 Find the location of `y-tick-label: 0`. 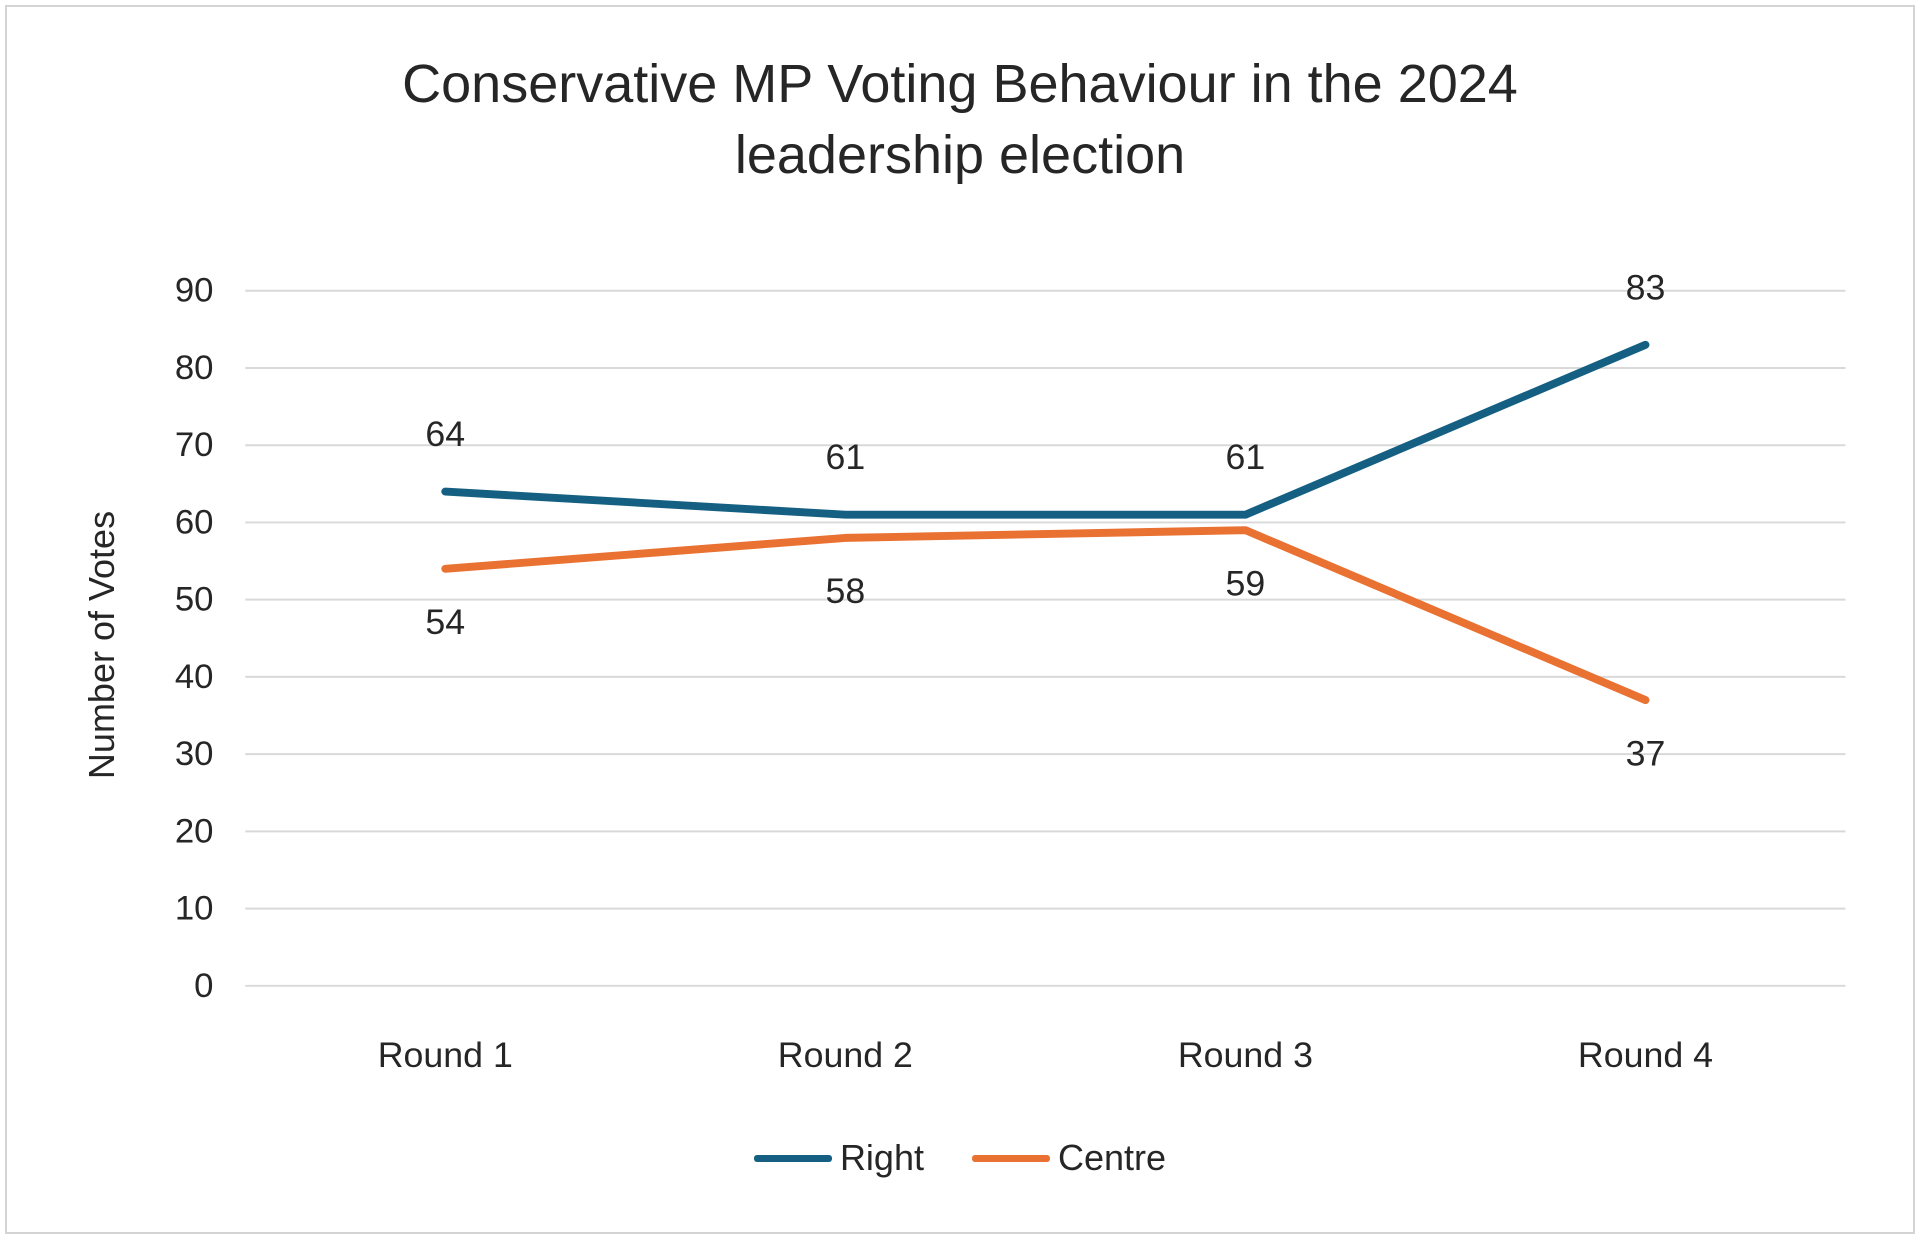

y-tick-label: 0 is located at coordinates (203, 986).